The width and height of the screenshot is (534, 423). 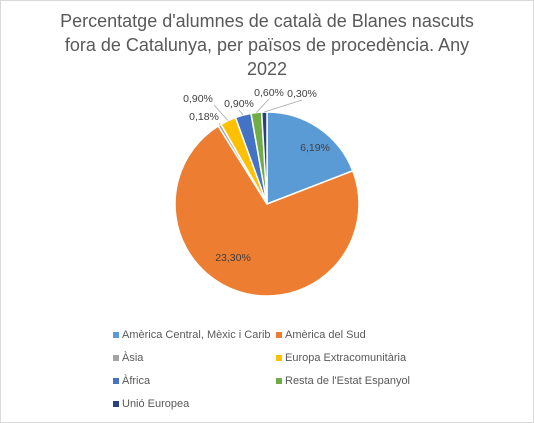 I want to click on data-label: 0,60%, so click(x=269, y=93).